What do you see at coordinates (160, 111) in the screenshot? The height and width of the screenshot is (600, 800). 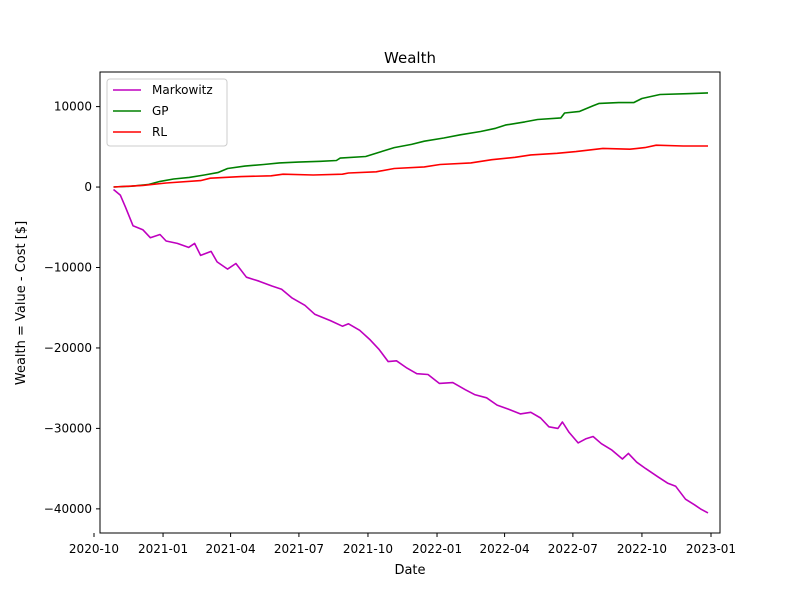 I see `legend-label-gp: GP` at bounding box center [160, 111].